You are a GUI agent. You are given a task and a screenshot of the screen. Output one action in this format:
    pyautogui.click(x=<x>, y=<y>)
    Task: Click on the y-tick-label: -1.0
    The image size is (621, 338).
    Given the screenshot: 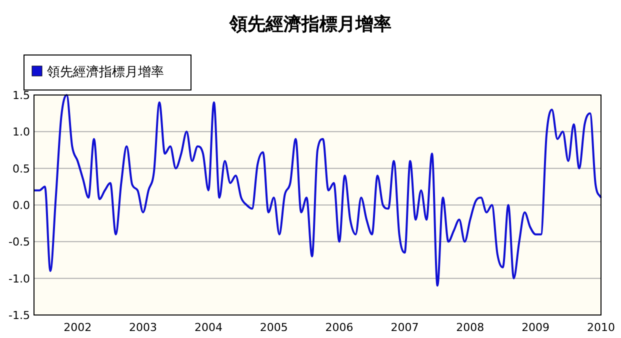 What is the action you would take?
    pyautogui.click(x=19, y=279)
    